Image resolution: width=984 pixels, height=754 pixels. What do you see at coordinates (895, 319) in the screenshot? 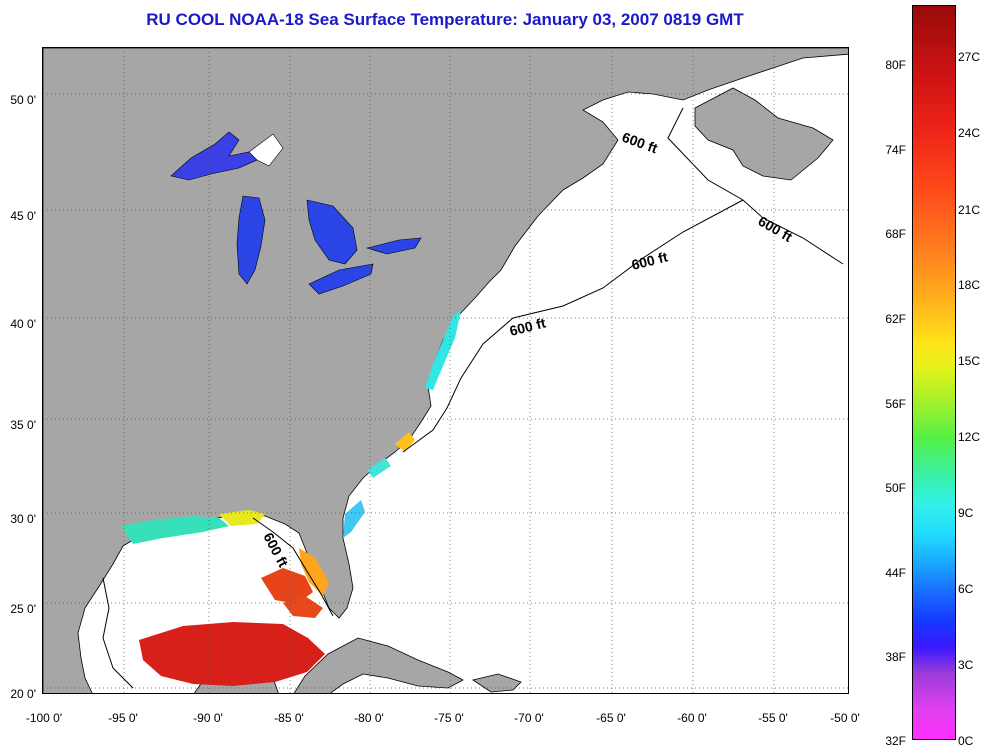
I see `colorbar-f-62: 62F` at bounding box center [895, 319].